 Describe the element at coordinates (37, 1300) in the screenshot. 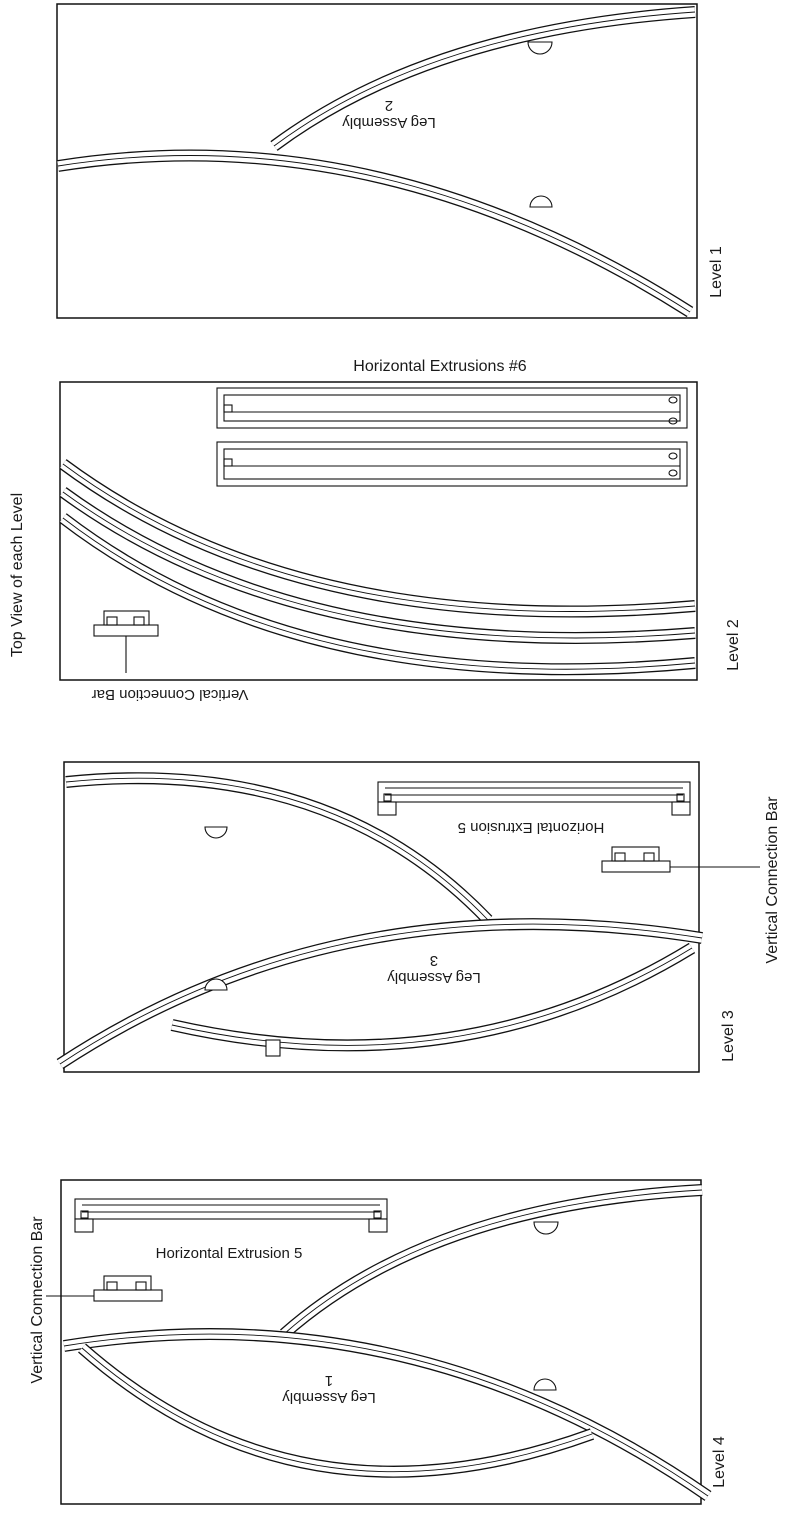

I see `level-4-vertical-connection-bar-label: Vertical Connection Bar` at that location.